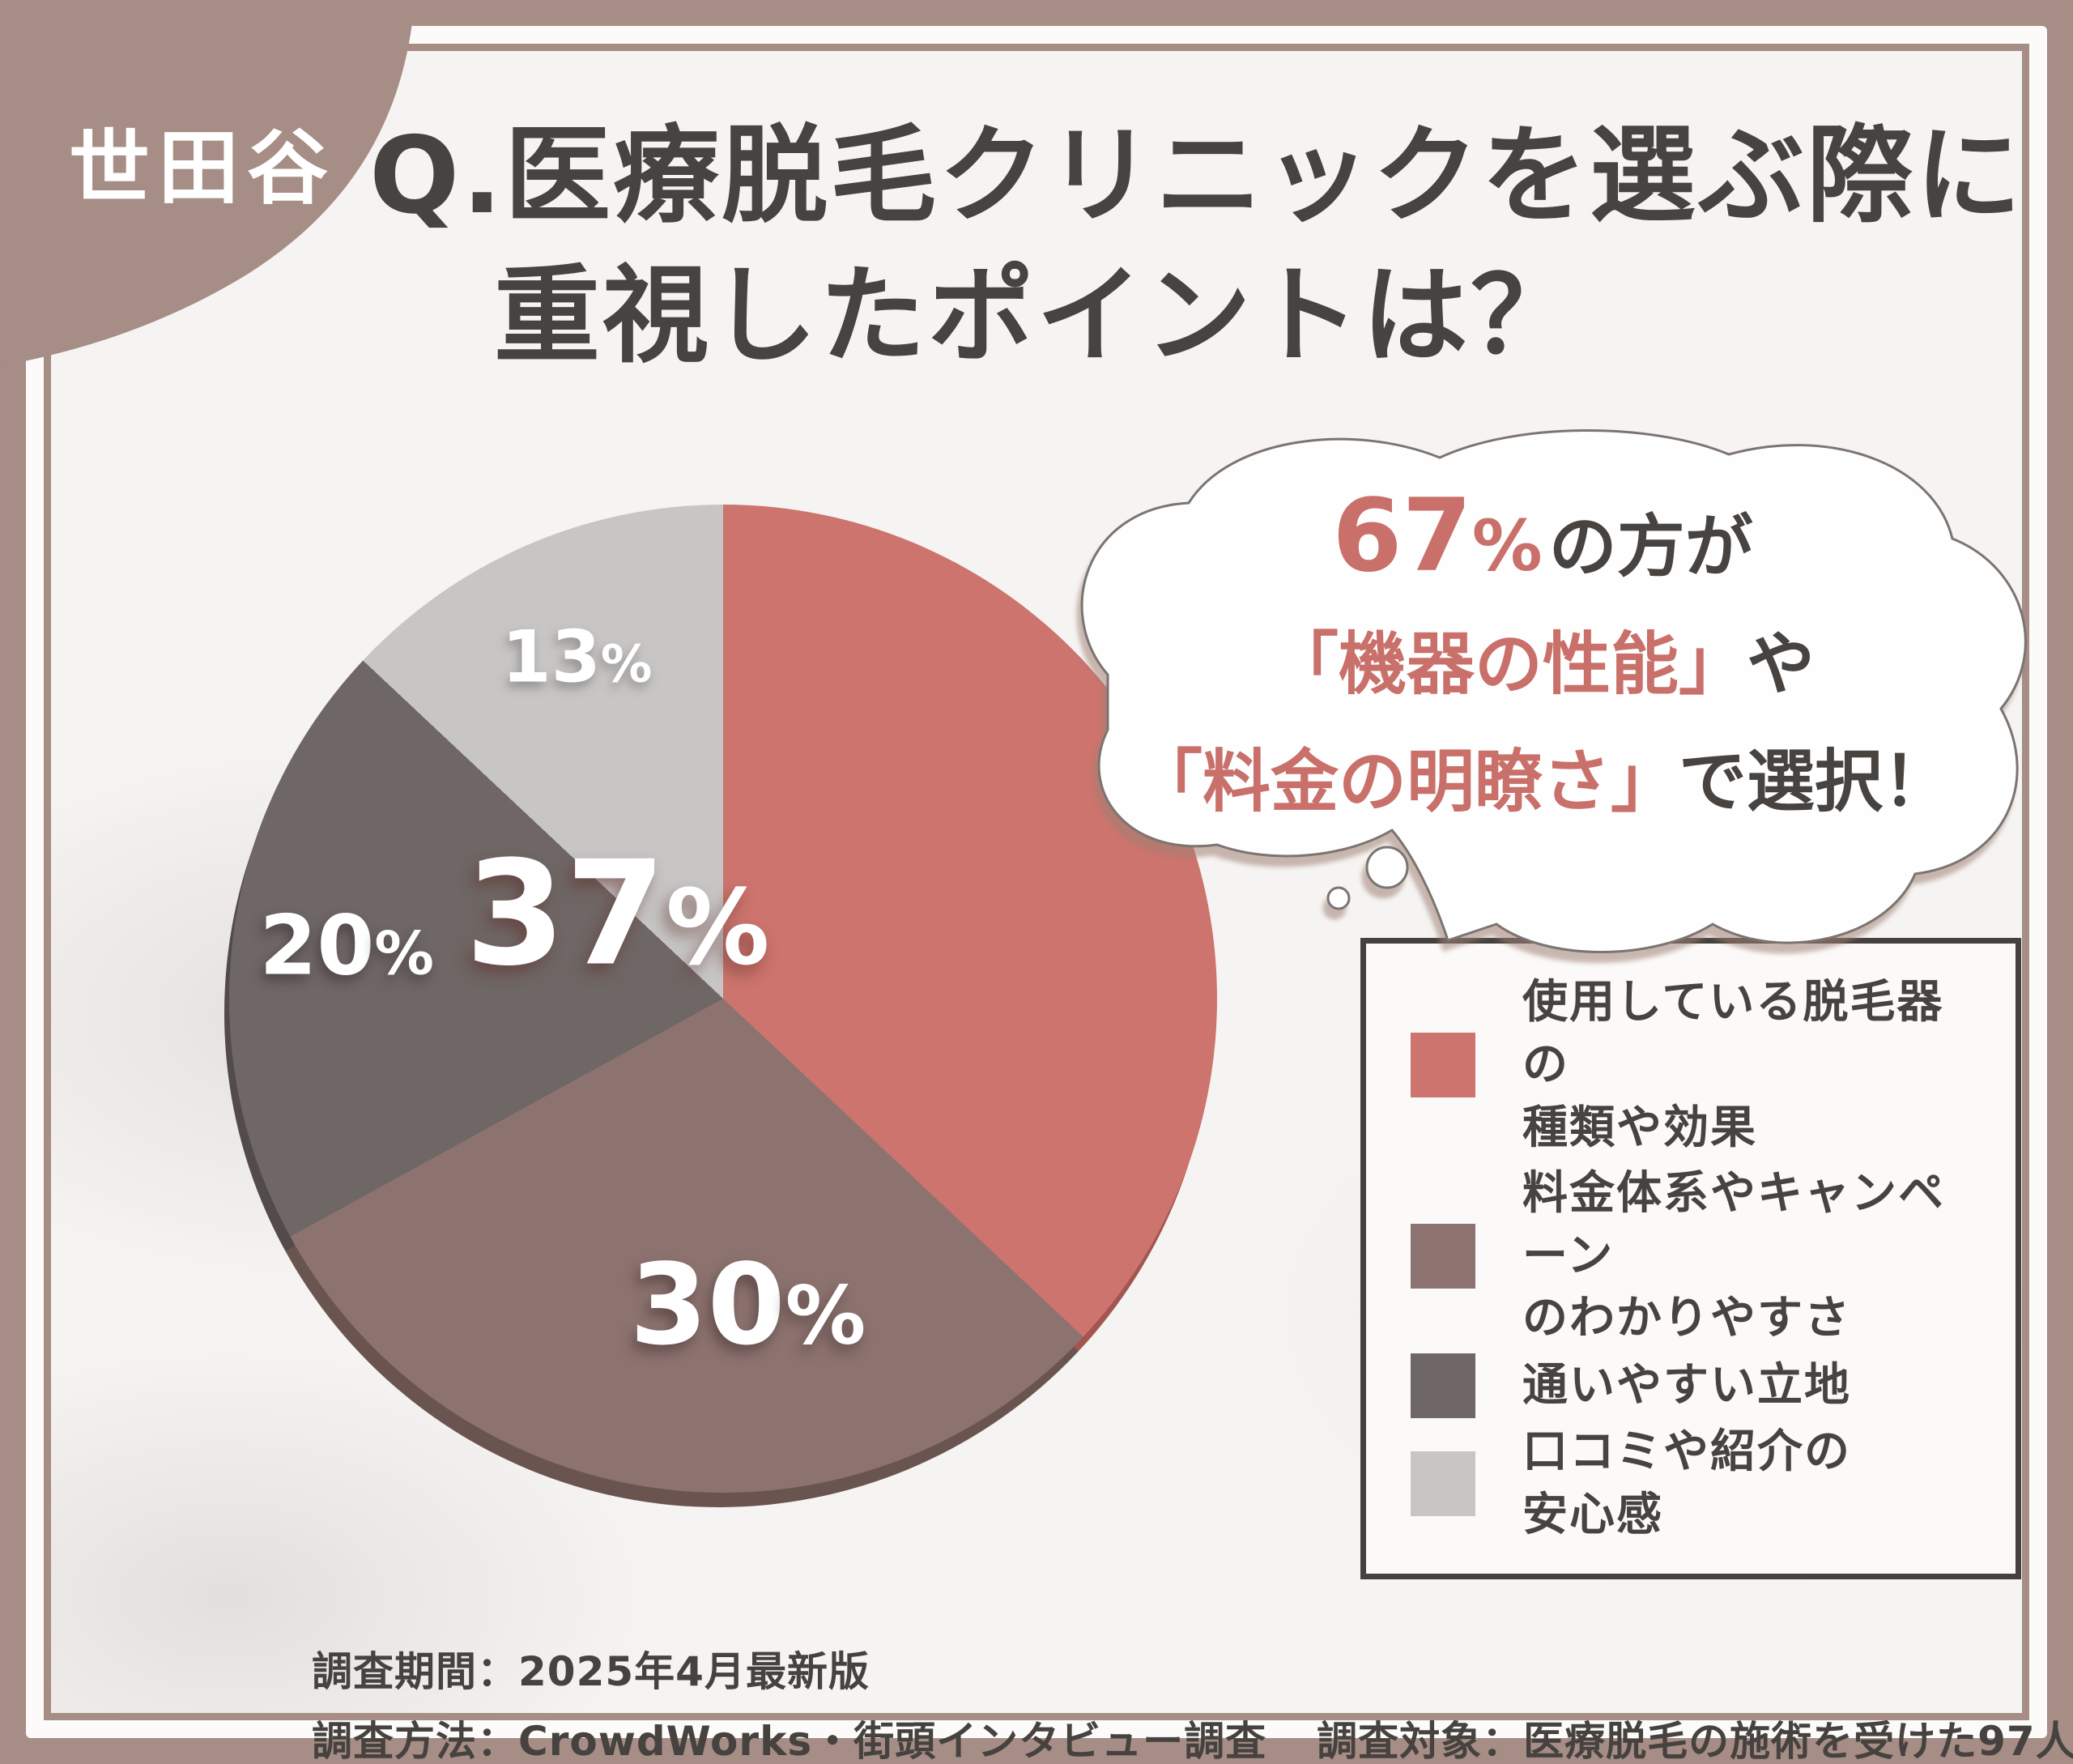 This screenshot has height=1764, width=2073. Describe the element at coordinates (1651, 546) in the screenshot. I see `bubble-suffix-1: の方が` at that location.